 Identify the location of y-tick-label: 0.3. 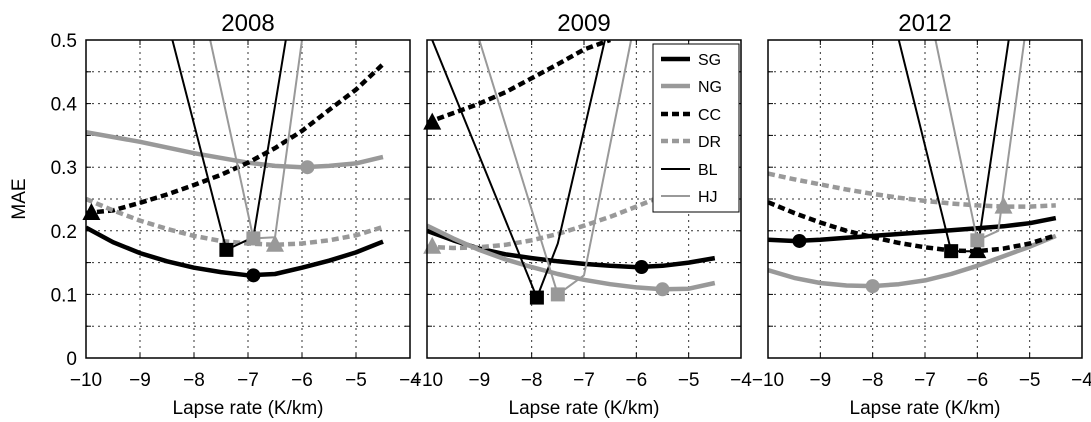
(64, 168).